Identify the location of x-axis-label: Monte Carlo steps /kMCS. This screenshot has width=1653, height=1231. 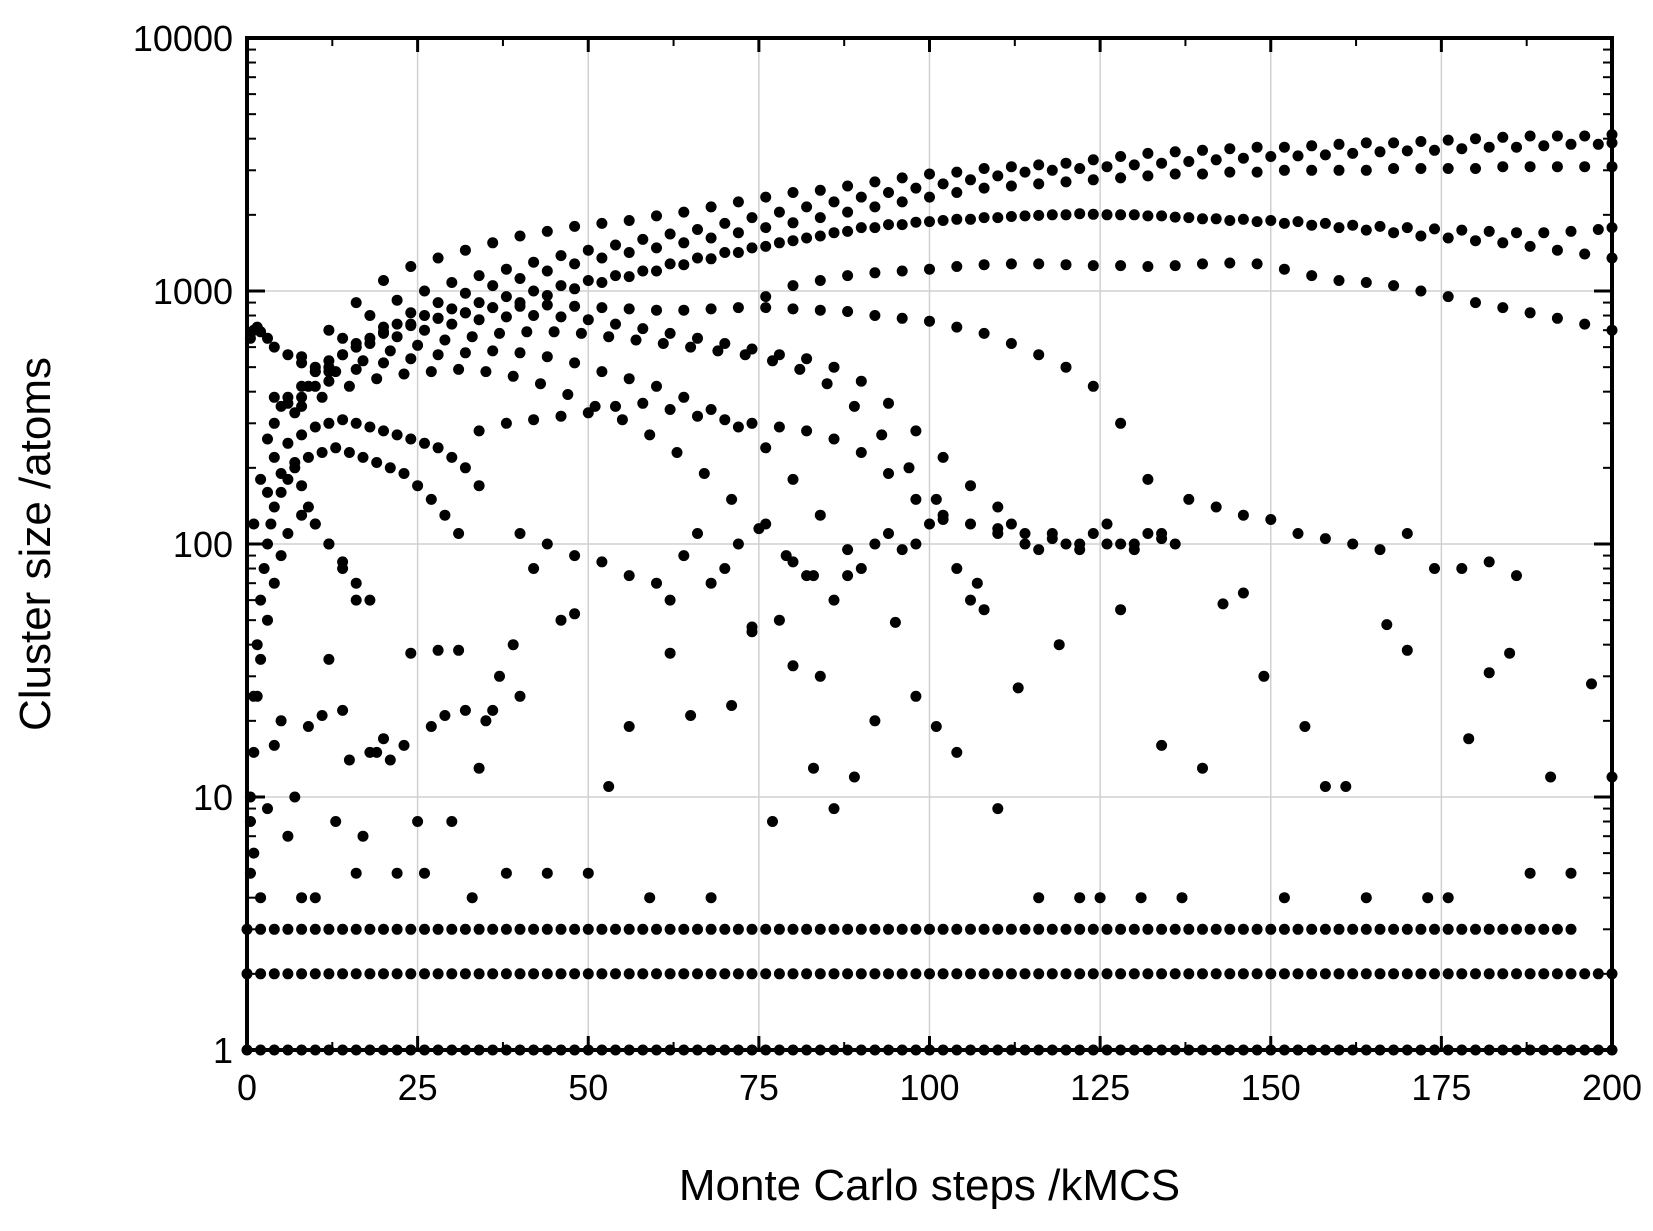
(929, 1185).